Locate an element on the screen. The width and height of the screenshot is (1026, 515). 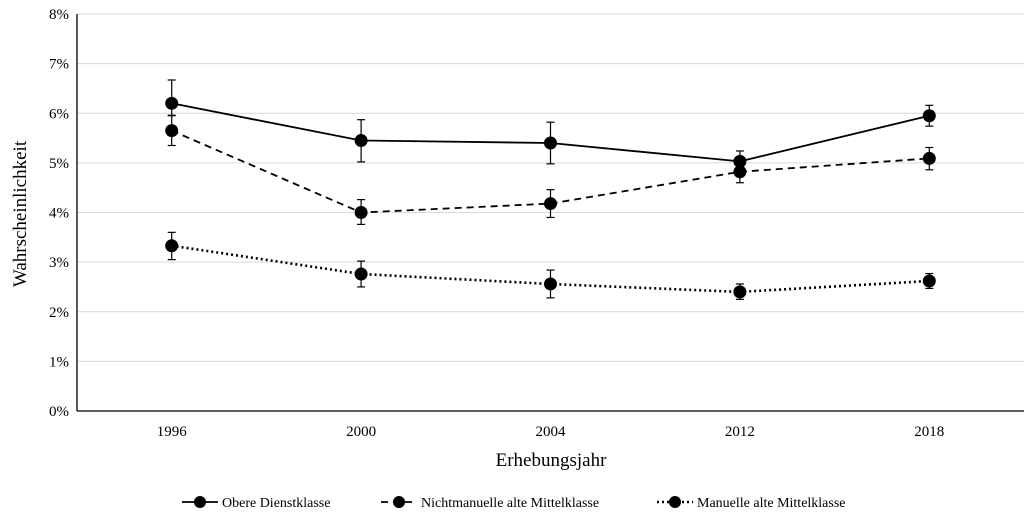
legend-item: Nichtmanuelle alte Mittelklasse is located at coordinates (490, 503).